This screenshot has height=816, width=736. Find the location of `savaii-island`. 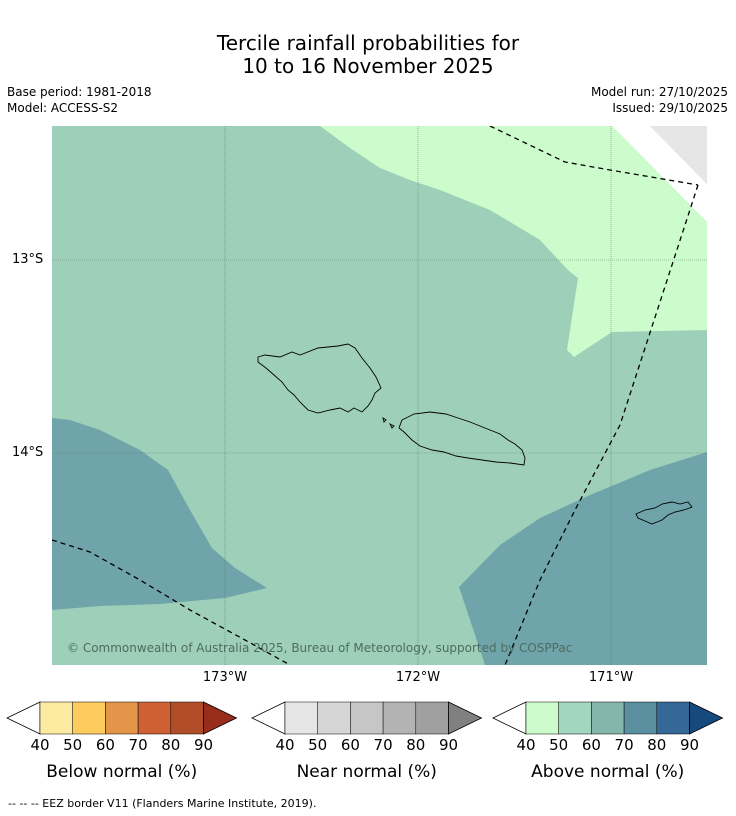

savaii-island is located at coordinates (319, 378).